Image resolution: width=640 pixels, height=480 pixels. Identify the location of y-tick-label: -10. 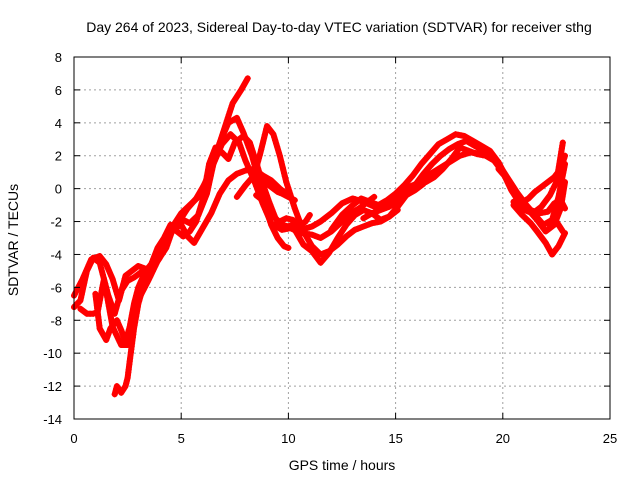
(52, 353).